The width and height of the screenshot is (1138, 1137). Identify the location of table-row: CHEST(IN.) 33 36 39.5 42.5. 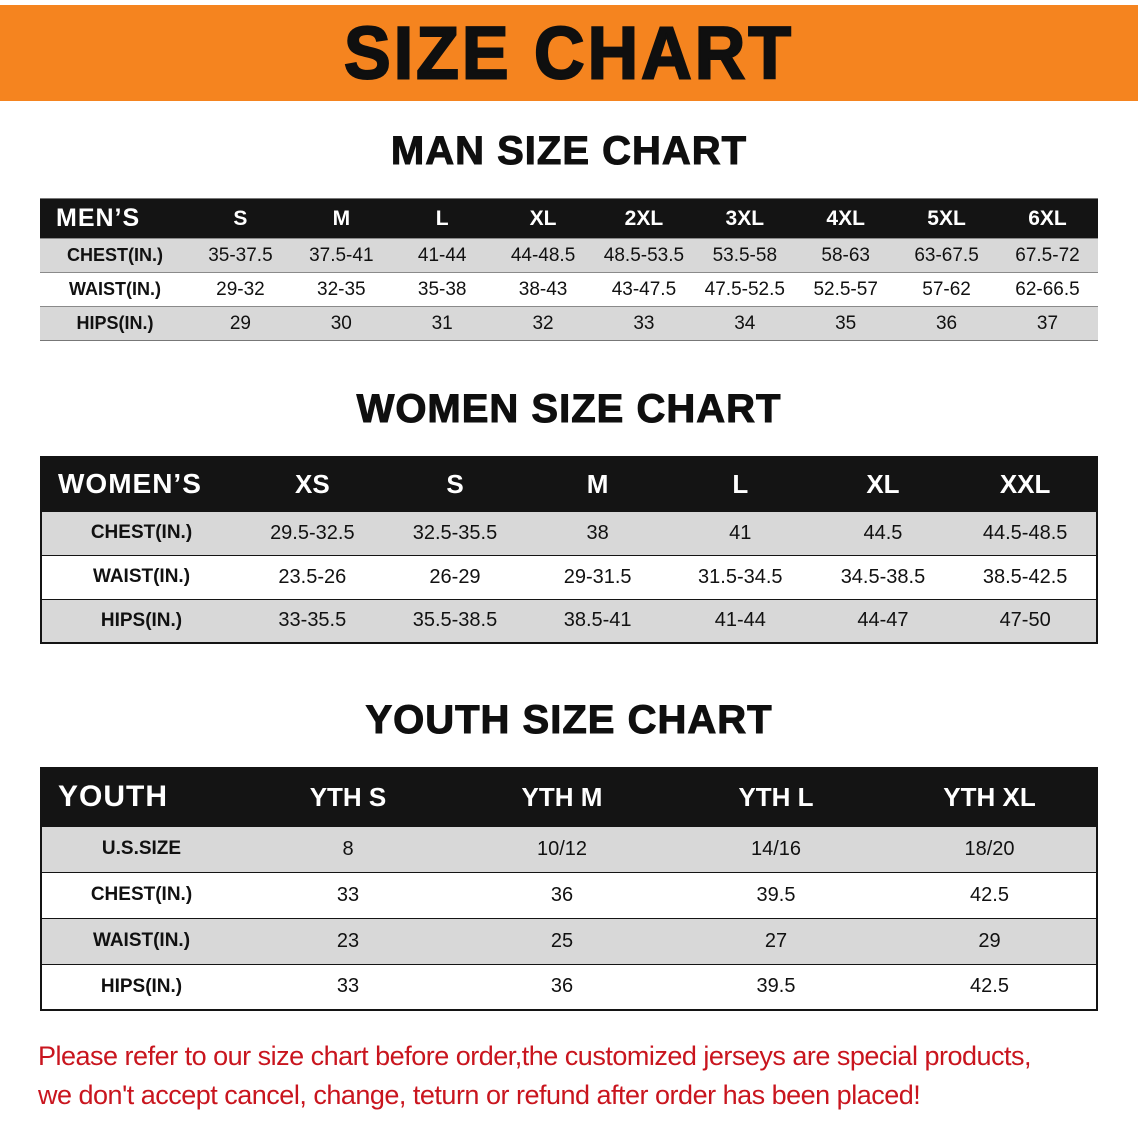
(569, 895).